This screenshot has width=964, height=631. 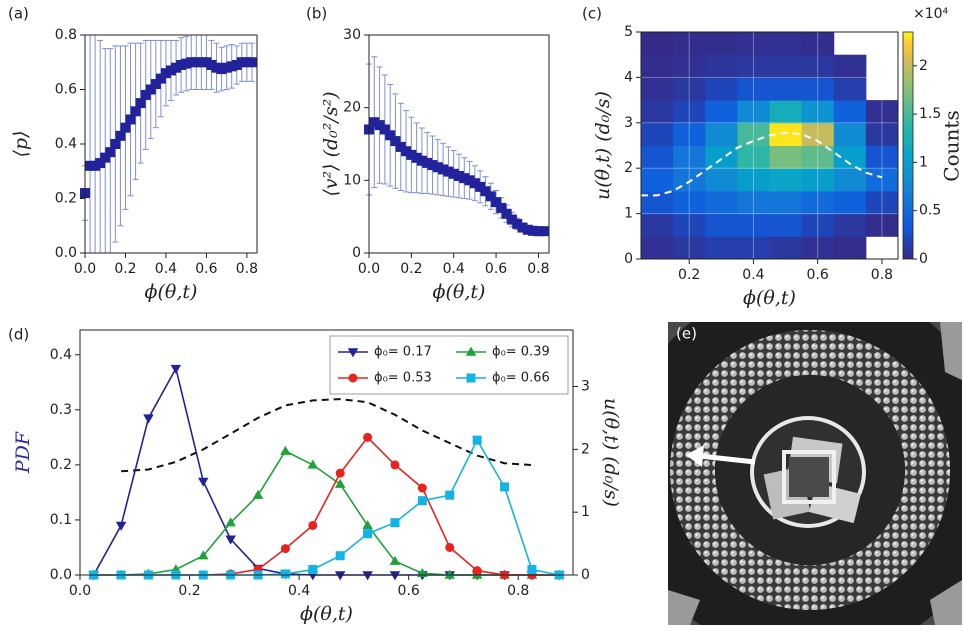 I want to click on error-bar, so click(x=100, y=146).